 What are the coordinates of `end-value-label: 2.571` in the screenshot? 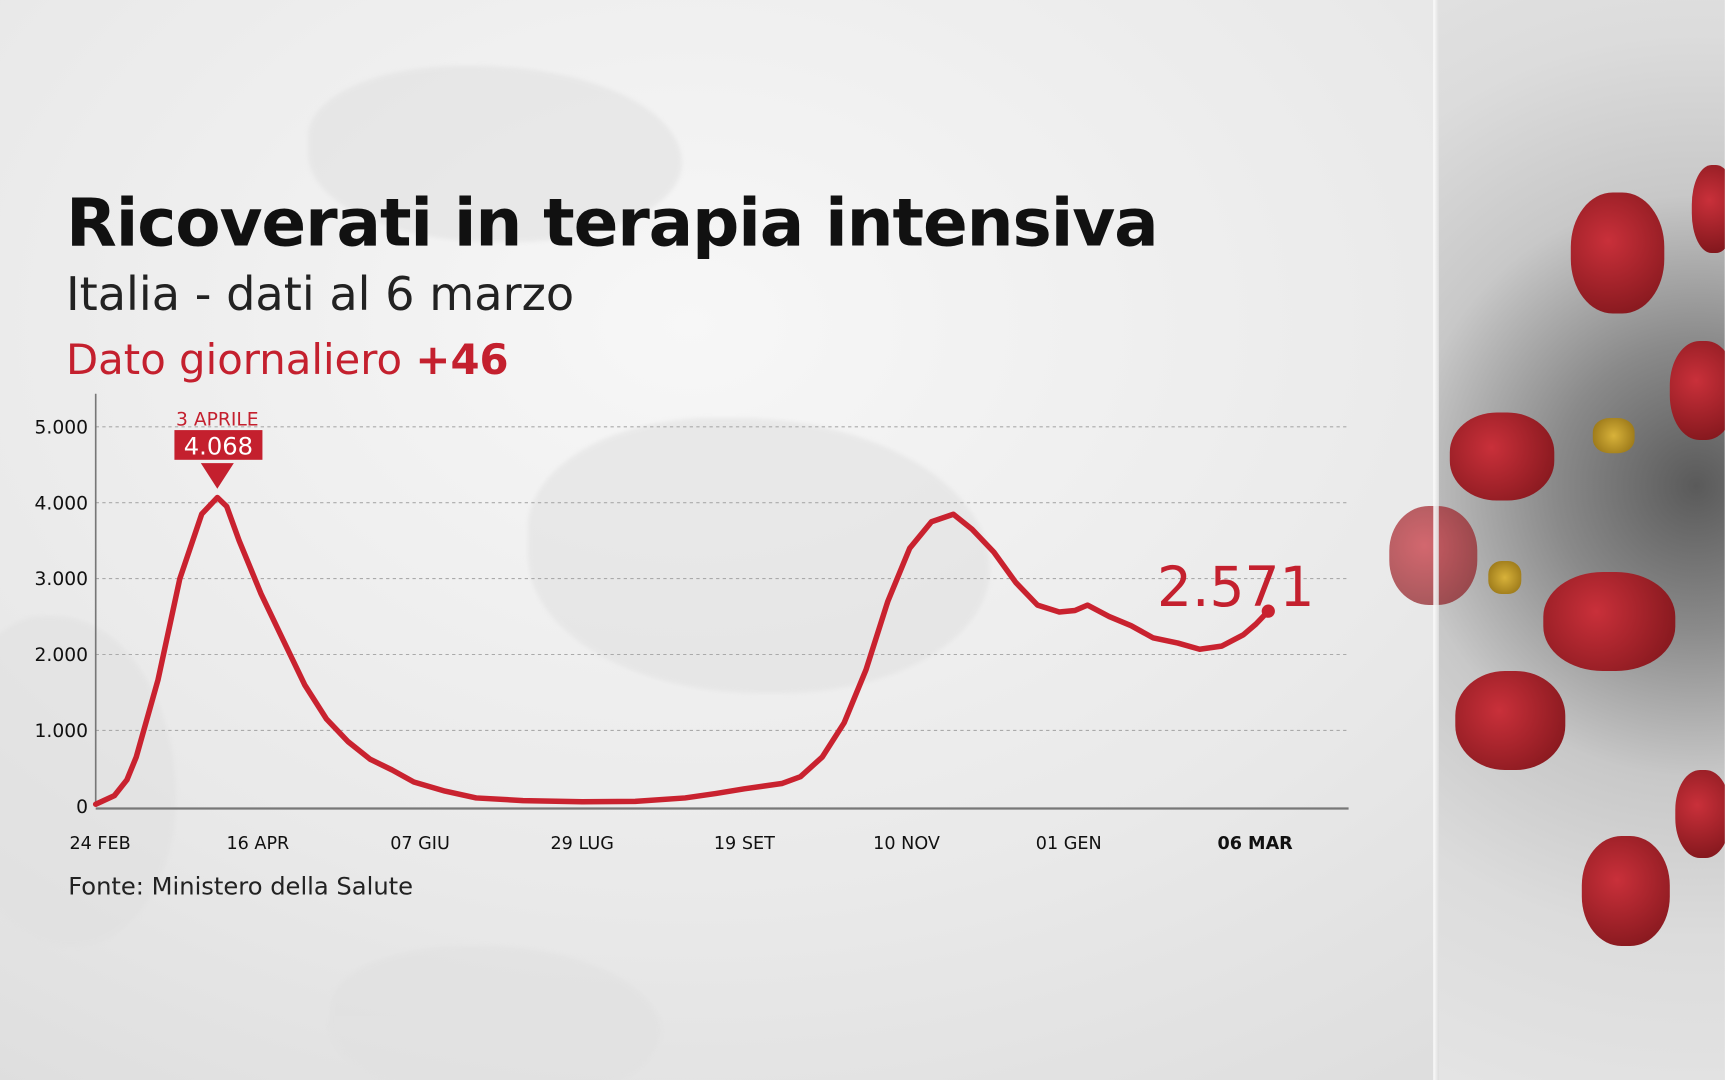 It's located at (1235, 587).